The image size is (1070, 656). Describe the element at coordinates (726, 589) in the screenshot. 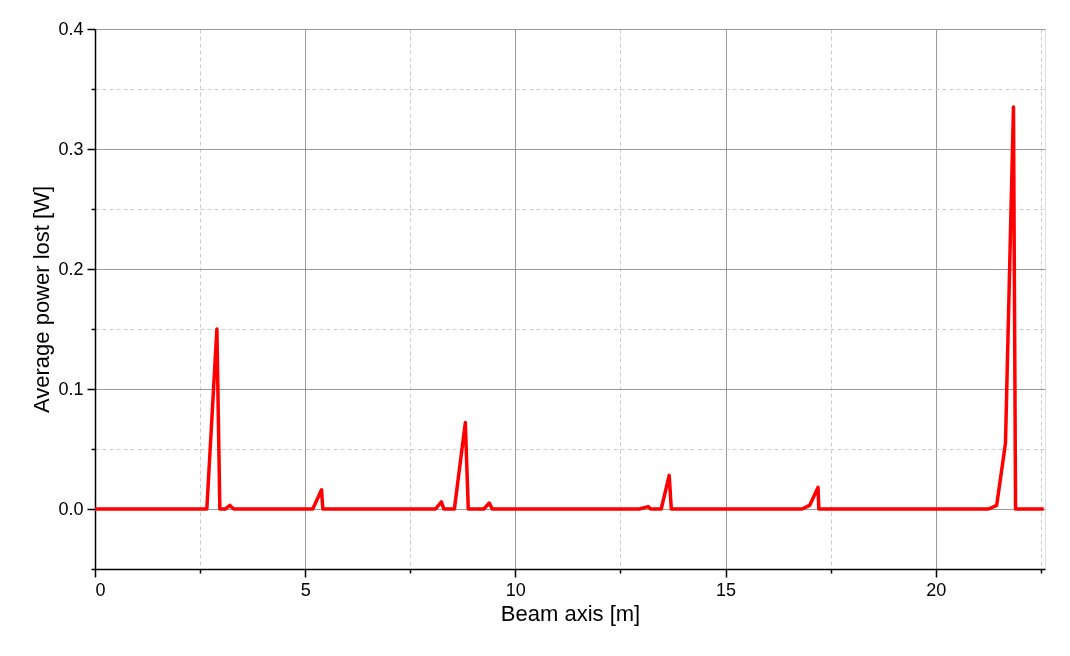

I see `x-tick-label: 15` at that location.